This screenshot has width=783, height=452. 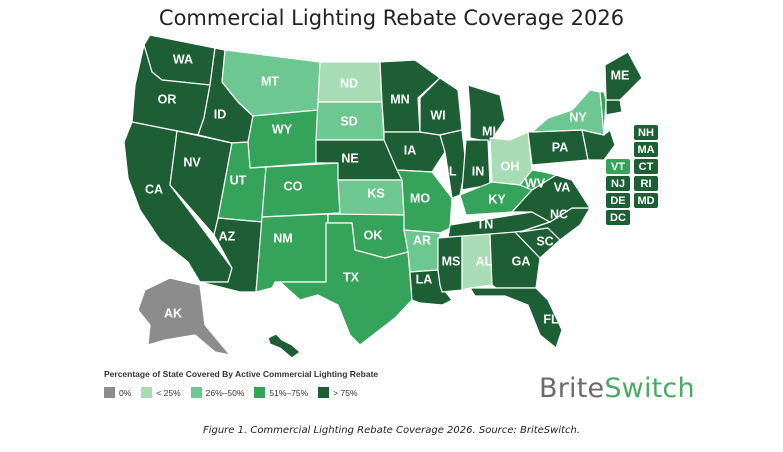 I want to click on state-ak, so click(x=184, y=316).